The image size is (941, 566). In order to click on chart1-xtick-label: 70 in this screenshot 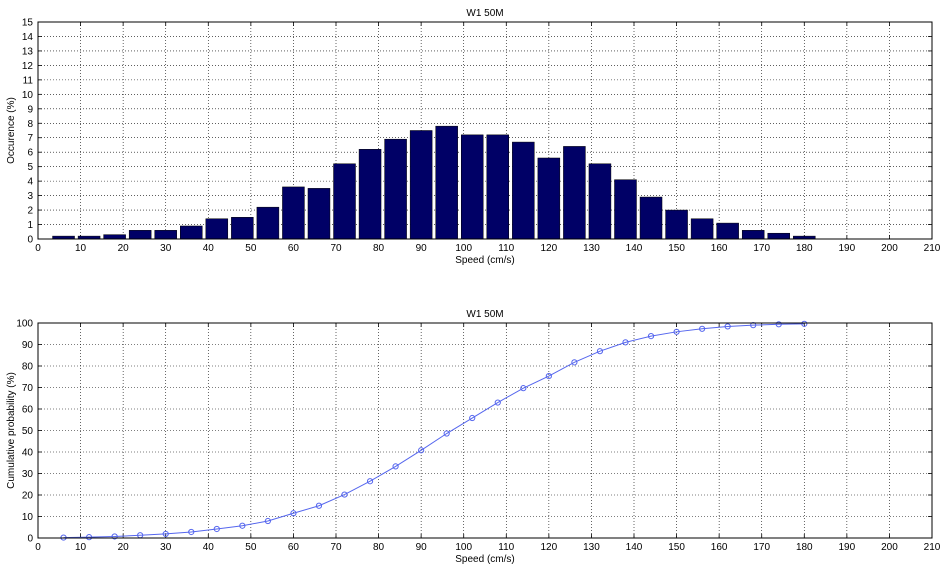, I will do `click(336, 248)`.